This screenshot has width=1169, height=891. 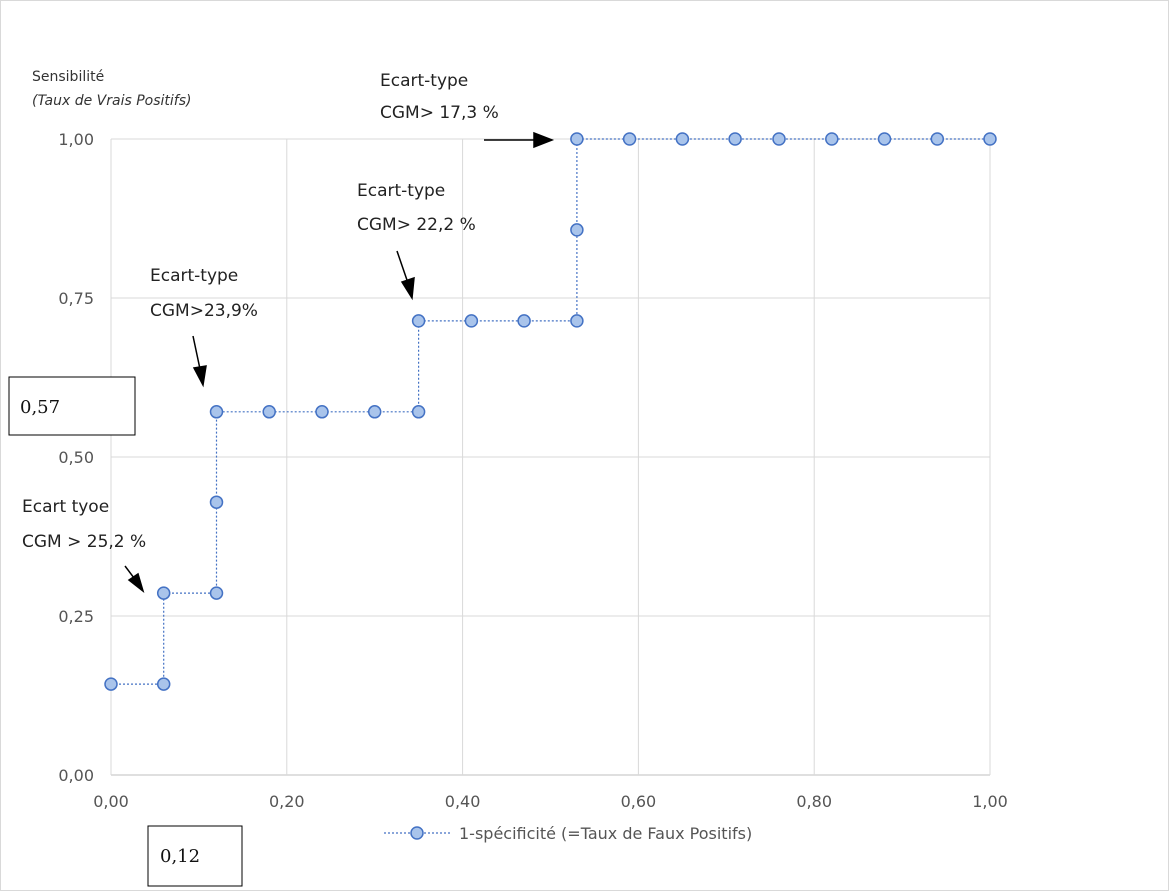 I want to click on annotation-3-line2: CGM>23,9%, so click(x=204, y=311).